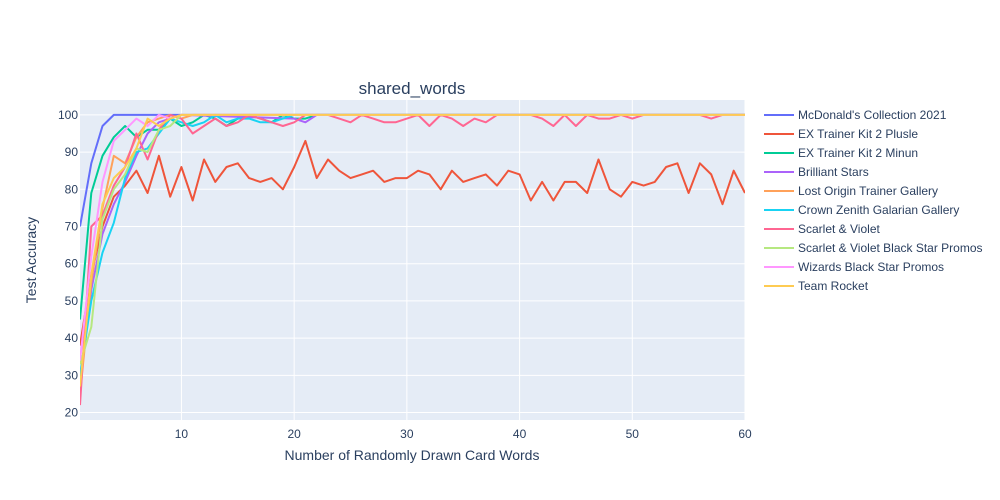 Image resolution: width=1000 pixels, height=500 pixels. I want to click on y-tick-label: 50, so click(72, 301).